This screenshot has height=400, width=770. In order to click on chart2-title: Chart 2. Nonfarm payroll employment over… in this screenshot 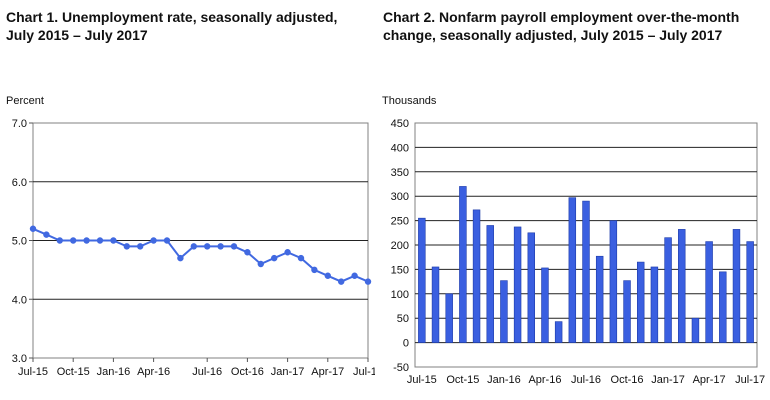, I will do `click(573, 26)`.